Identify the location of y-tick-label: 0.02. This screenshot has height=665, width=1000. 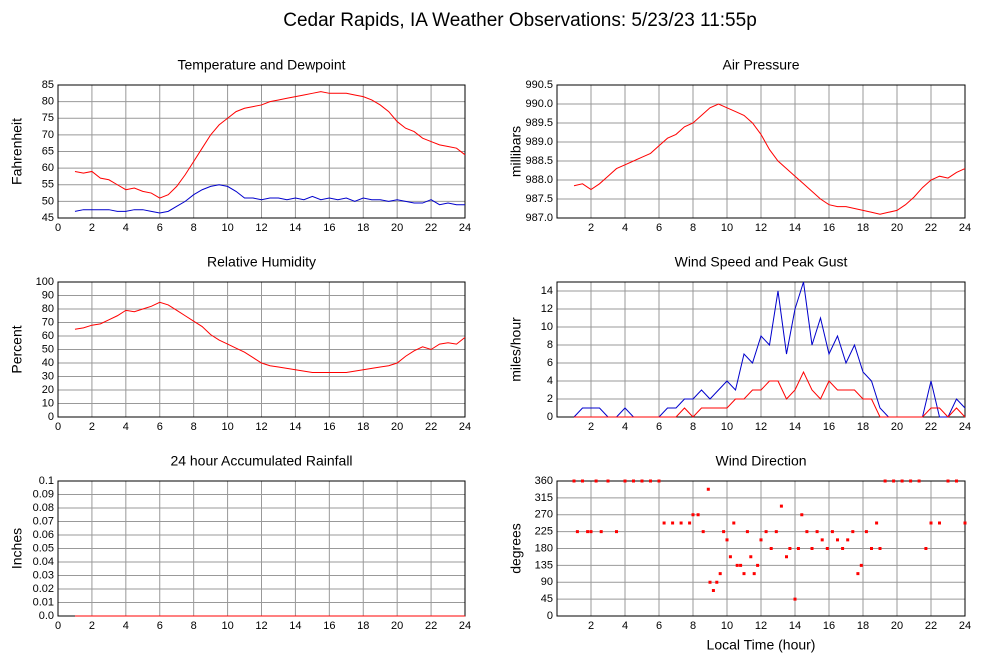
(43, 589).